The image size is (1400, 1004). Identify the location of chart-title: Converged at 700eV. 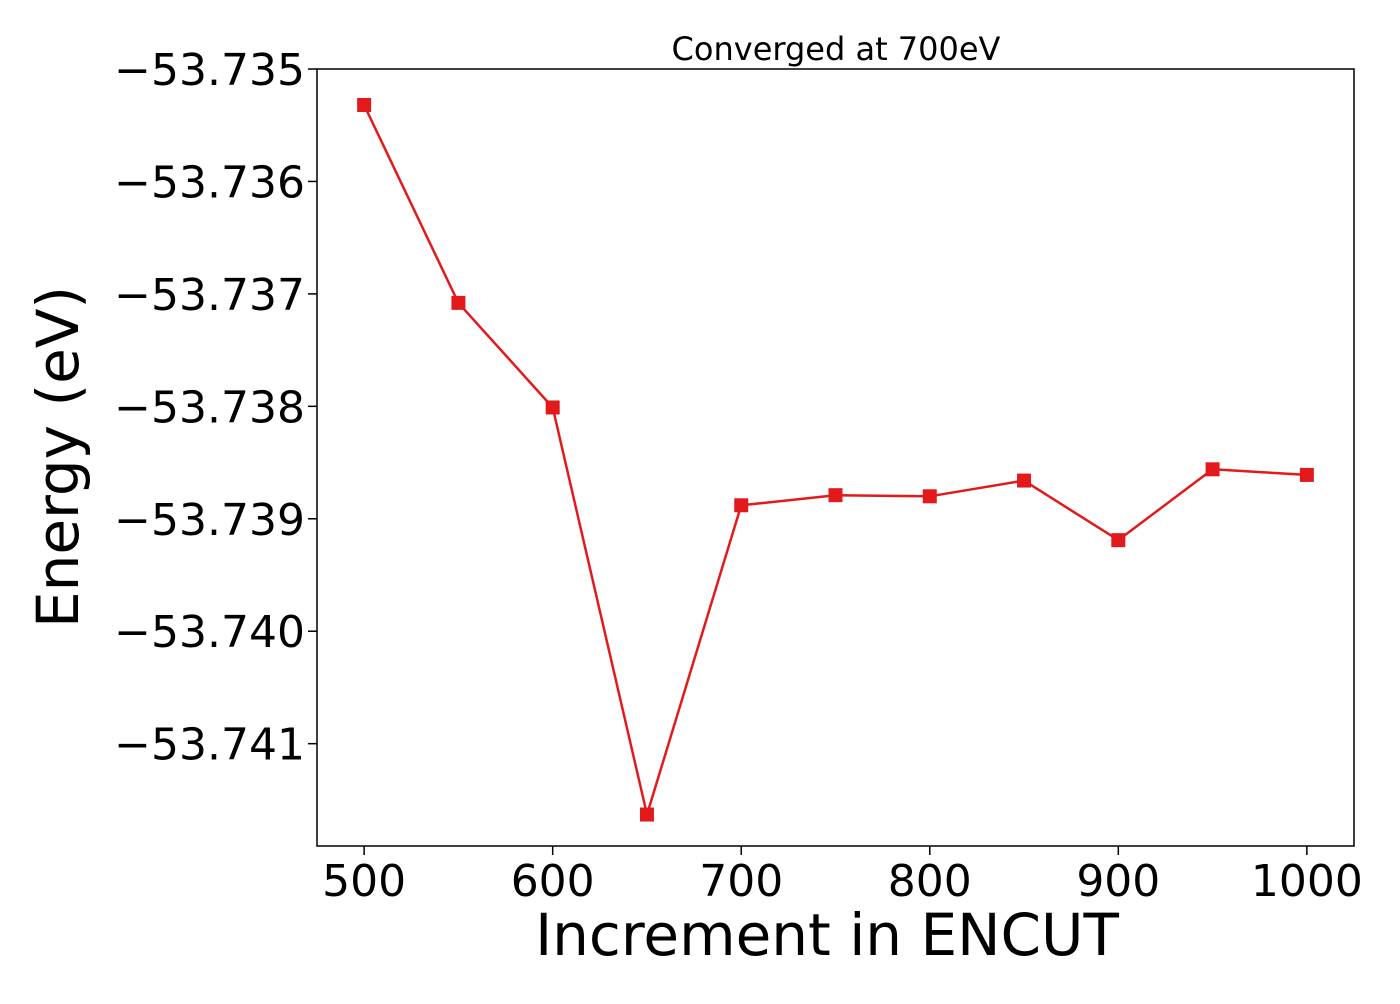
(836, 49).